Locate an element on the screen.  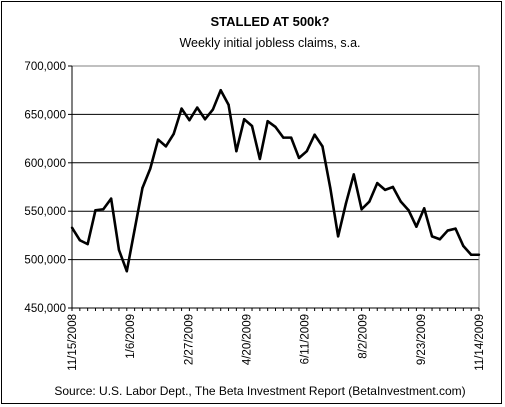
y-tick-label: 600,000 is located at coordinates (45, 164).